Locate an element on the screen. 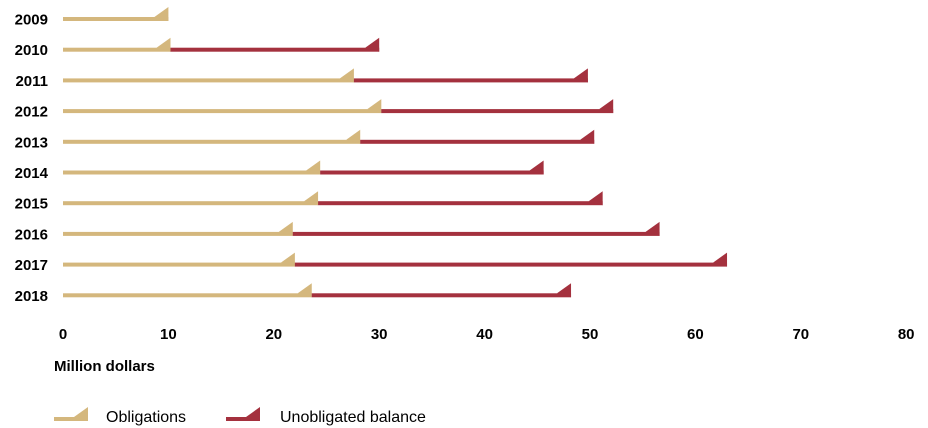 The image size is (928, 428). y-tick-label: 2011 is located at coordinates (31, 81).